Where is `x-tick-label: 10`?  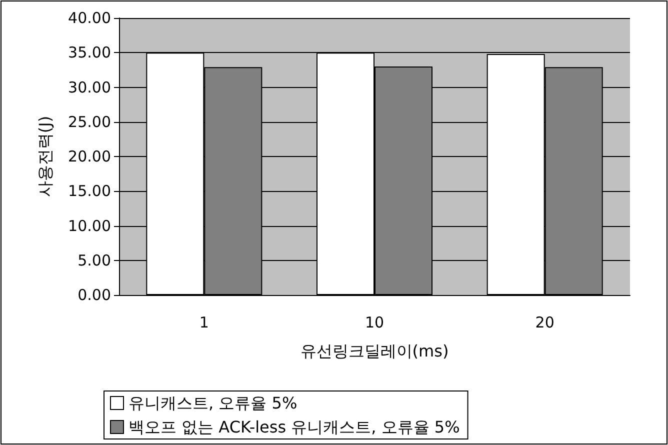 x-tick-label: 10 is located at coordinates (374, 323).